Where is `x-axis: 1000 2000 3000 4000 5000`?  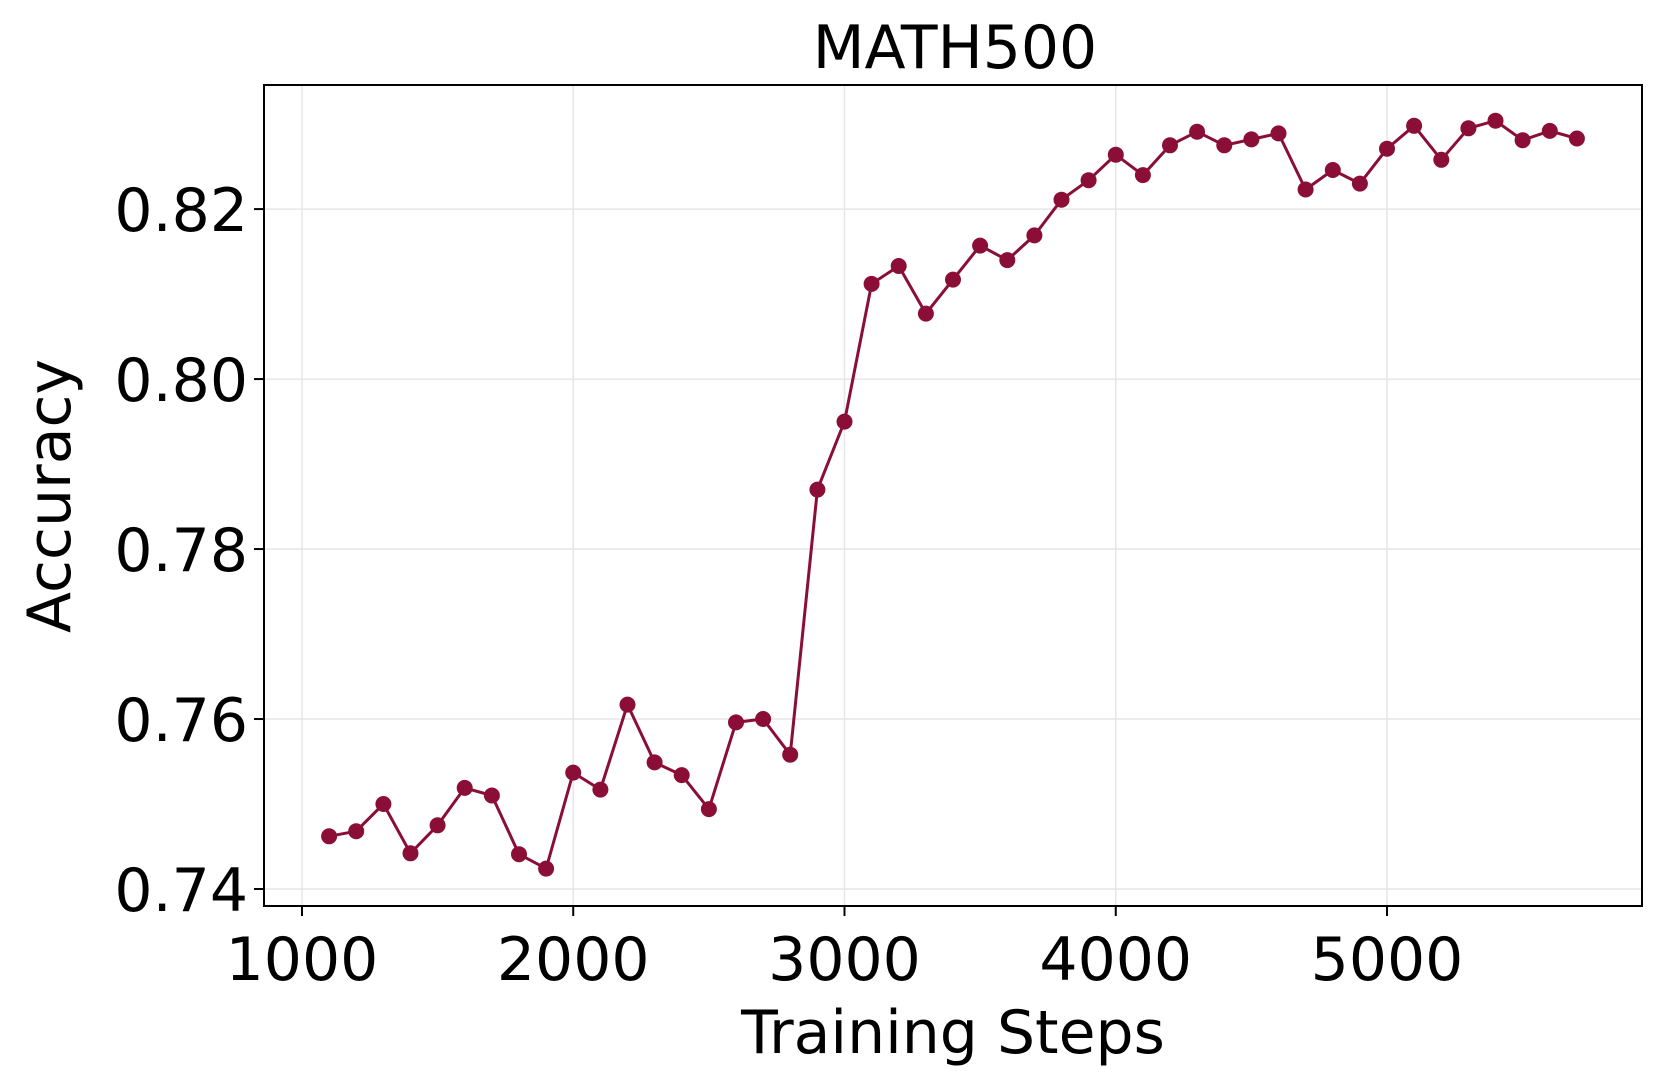 x-axis: 1000 2000 3000 4000 5000 is located at coordinates (845, 950).